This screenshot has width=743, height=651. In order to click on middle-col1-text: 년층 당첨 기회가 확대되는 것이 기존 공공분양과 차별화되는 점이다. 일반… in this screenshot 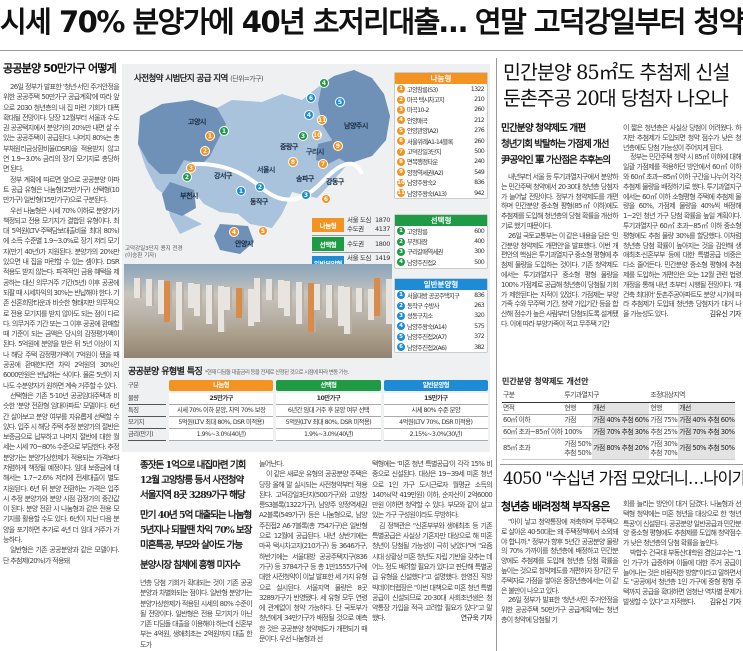, I will do `click(196, 614)`.